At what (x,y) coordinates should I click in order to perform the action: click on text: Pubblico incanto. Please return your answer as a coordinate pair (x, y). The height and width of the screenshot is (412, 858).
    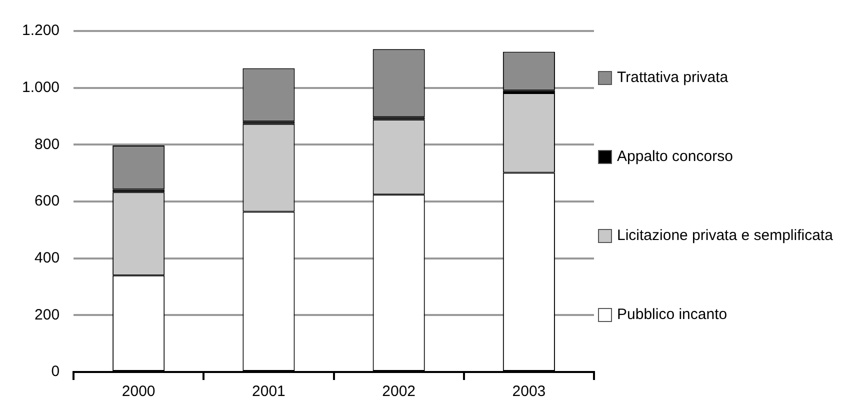
    Looking at the image, I should click on (672, 314).